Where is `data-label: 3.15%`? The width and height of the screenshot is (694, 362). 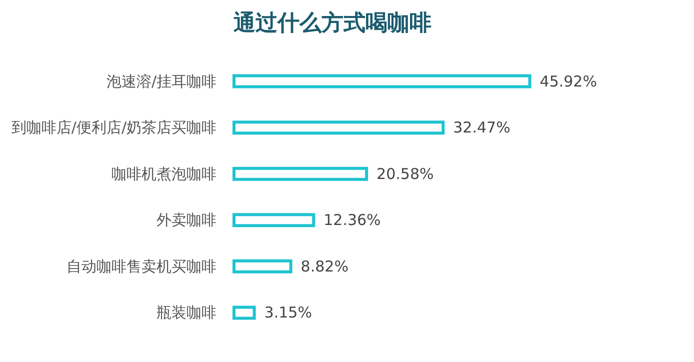
data-label: 3.15% is located at coordinates (288, 313).